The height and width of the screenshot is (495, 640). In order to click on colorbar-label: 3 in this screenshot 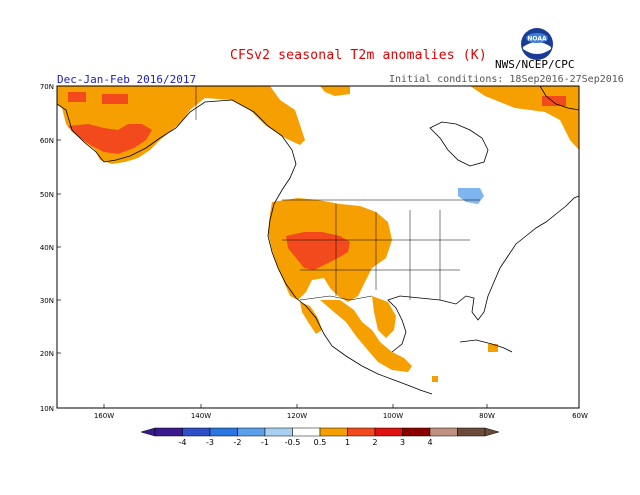, I will do `click(402, 442)`.